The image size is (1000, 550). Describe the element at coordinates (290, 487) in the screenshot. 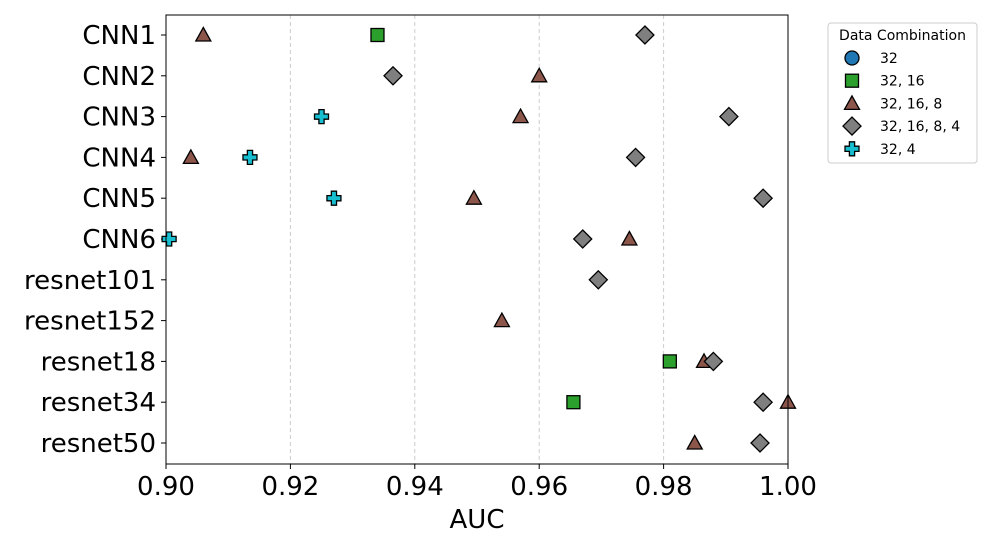

I see `x-tick-label: 0.92` at that location.